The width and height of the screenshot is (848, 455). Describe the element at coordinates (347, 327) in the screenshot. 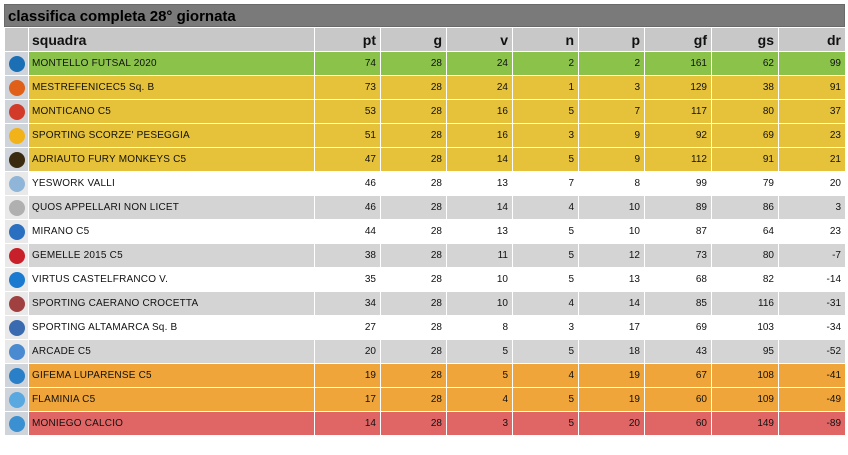

I see `stat-pt: 27` at that location.